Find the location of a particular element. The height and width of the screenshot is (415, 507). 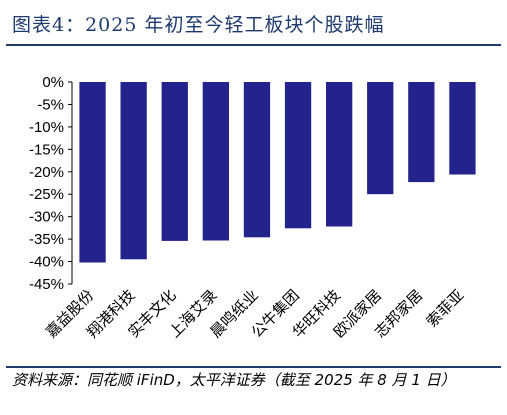

y-axis: 0% -5% -10% -15% -20% -25% -30% -35% -40% -45% is located at coordinates (51, 183).